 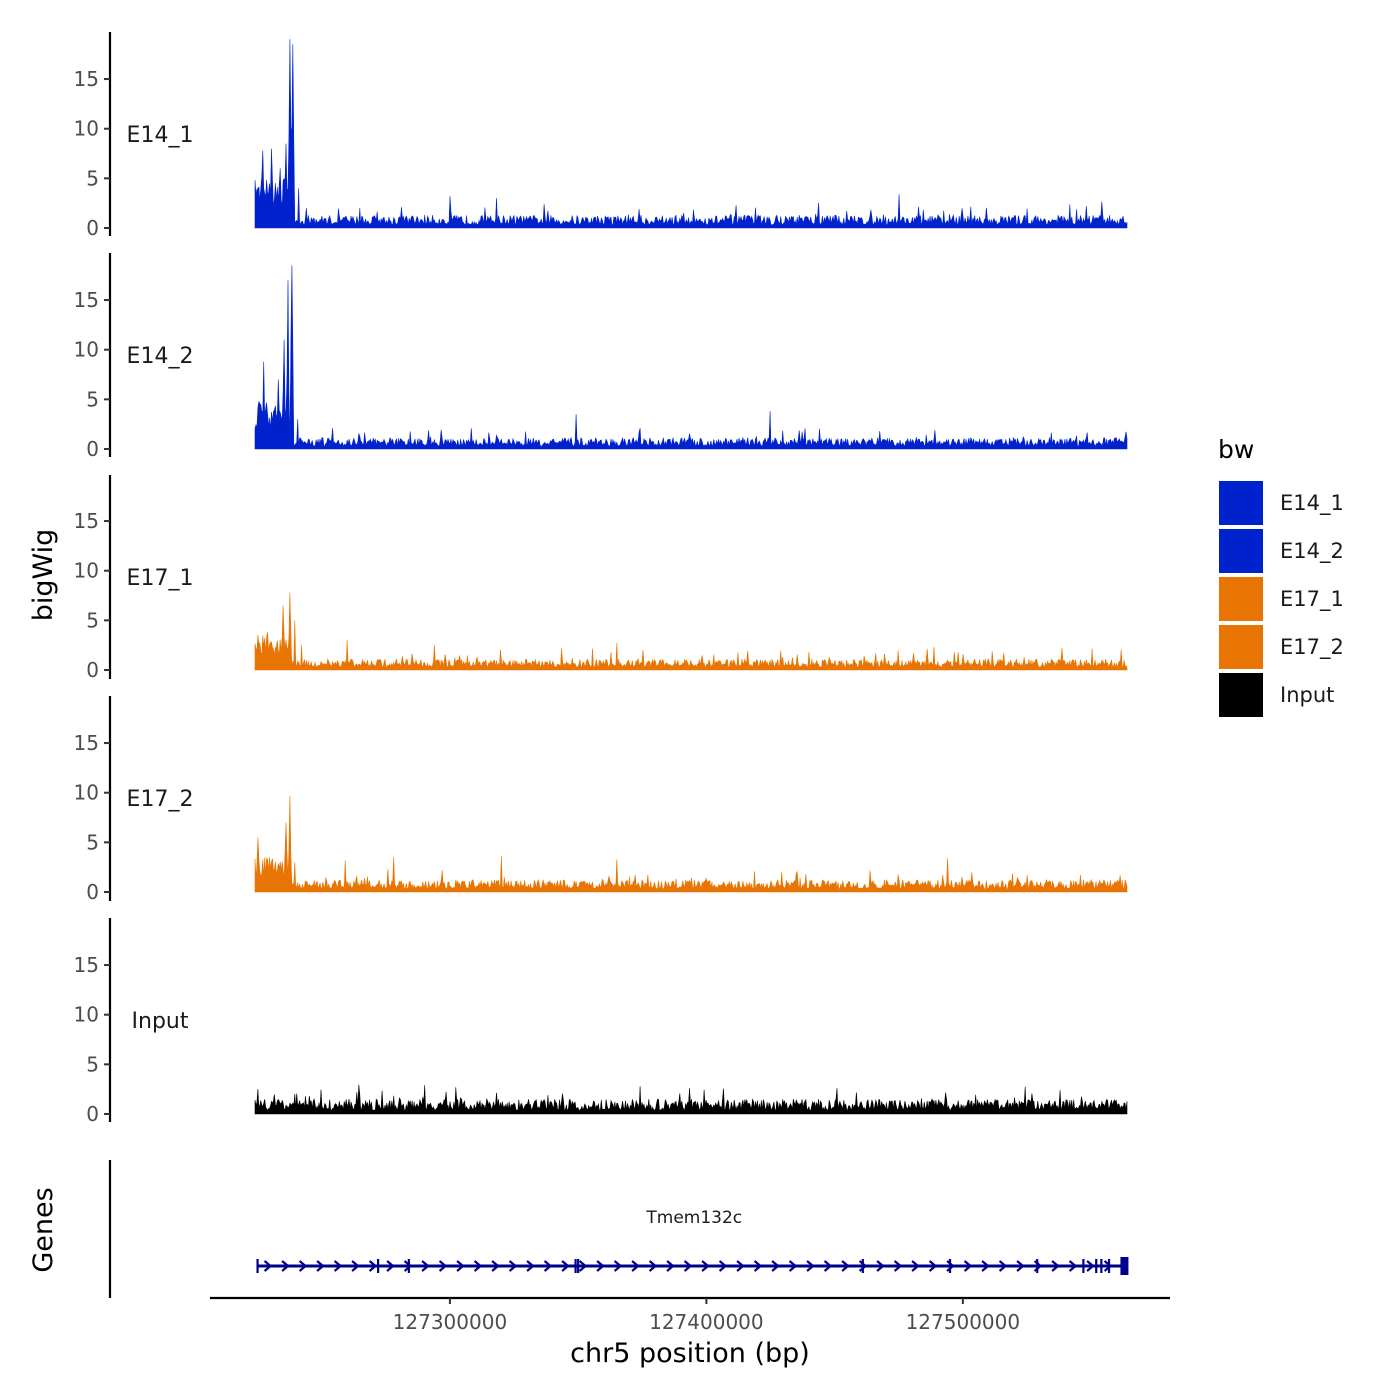 I want to click on x-axis: 127300000 127400000 127500000, so click(x=690, y=1315).